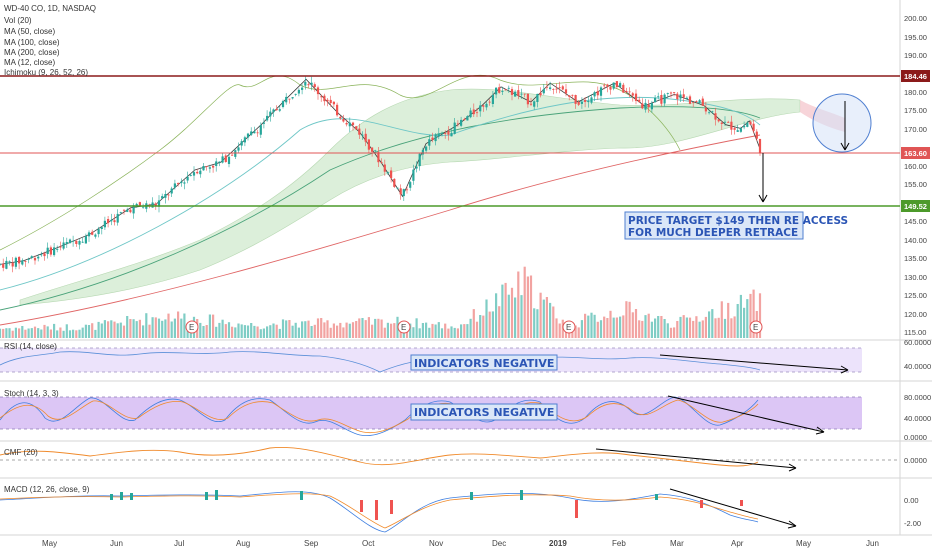 This screenshot has height=550, width=932. Describe the element at coordinates (820, 430) in the screenshot. I see `stoch-arrowhead` at that location.